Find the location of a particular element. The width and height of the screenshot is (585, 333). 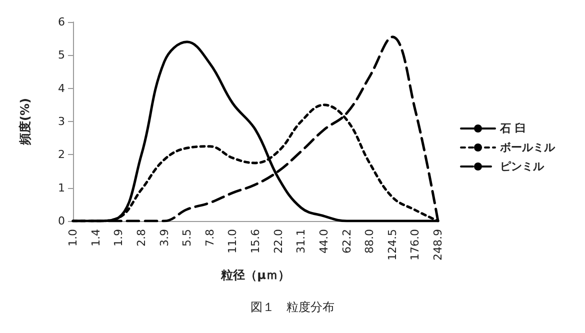

x-tick-label: 11.0 is located at coordinates (233, 241).